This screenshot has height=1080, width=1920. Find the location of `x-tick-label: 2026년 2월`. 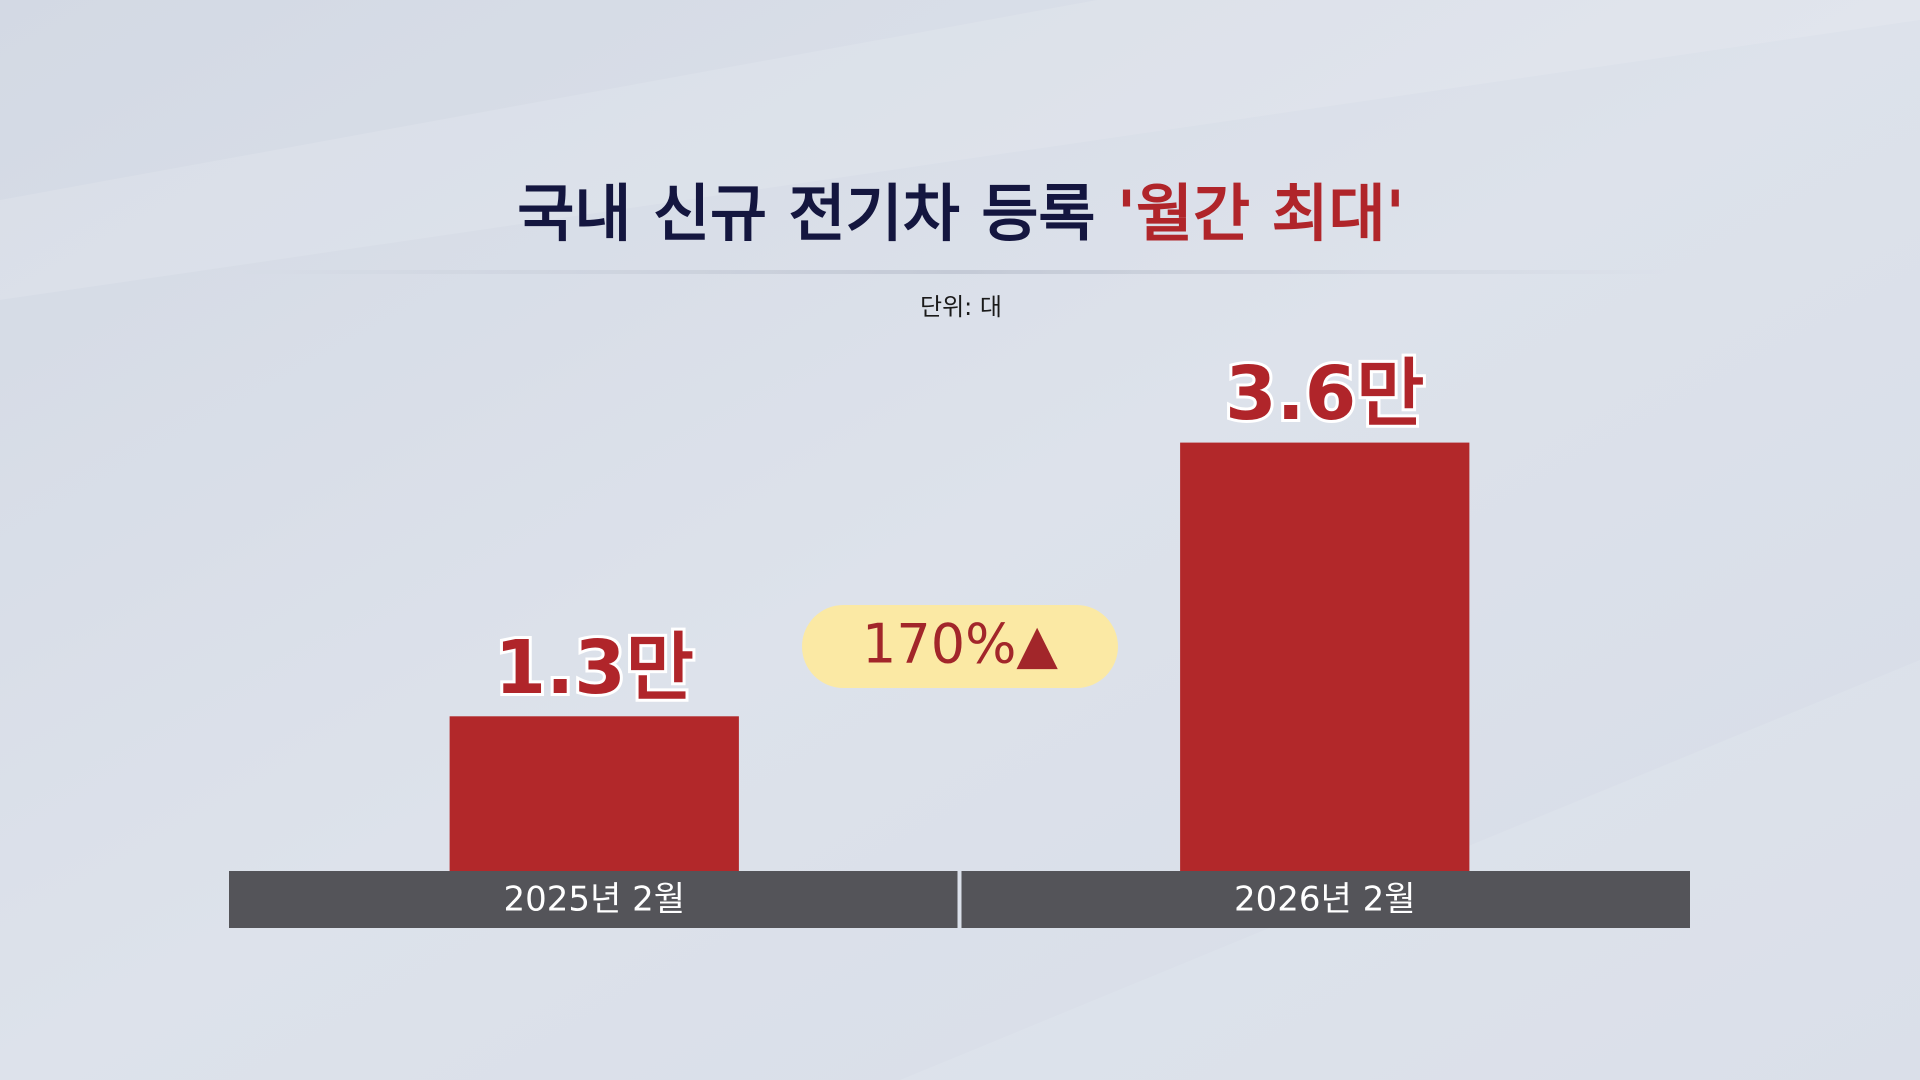

x-tick-label: 2026년 2월 is located at coordinates (1325, 900).